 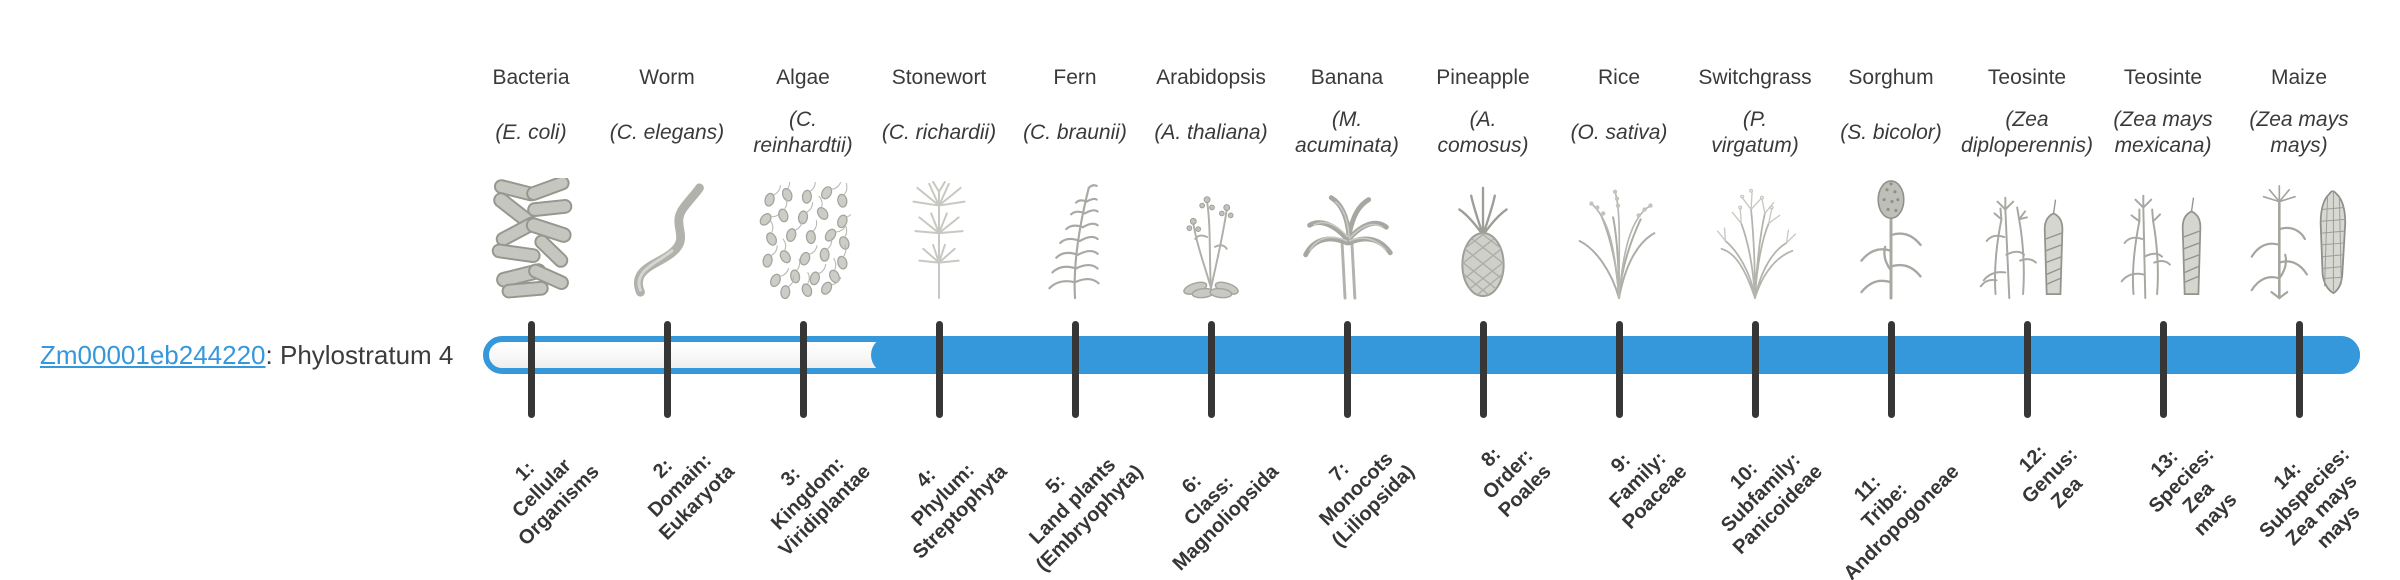 I want to click on rice-illustration, so click(x=1619, y=233).